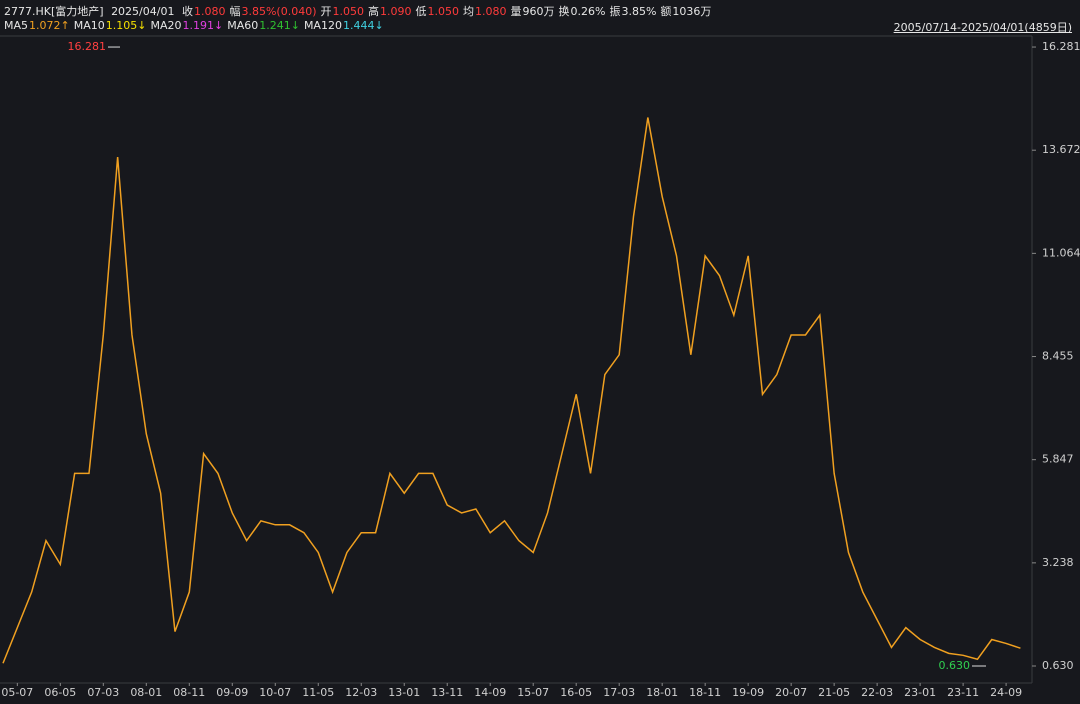 The width and height of the screenshot is (1080, 704). What do you see at coordinates (692, 11) in the screenshot?
I see `quote-value: 1036万` at bounding box center [692, 11].